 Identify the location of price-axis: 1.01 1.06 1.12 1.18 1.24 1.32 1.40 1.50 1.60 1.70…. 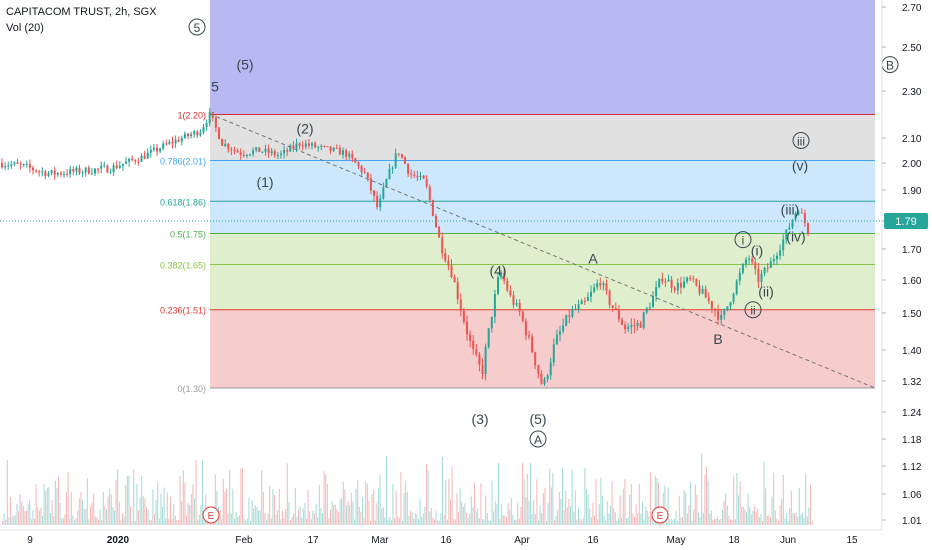
(901, 265).